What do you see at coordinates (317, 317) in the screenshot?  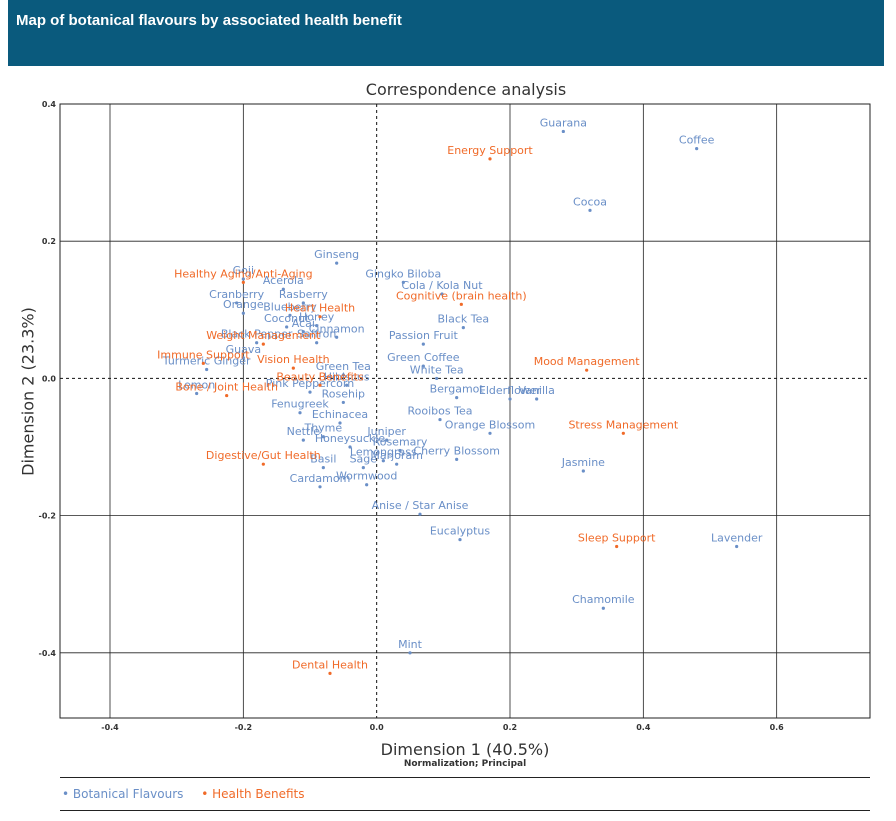 I see `botanical-point-label: Honey` at bounding box center [317, 317].